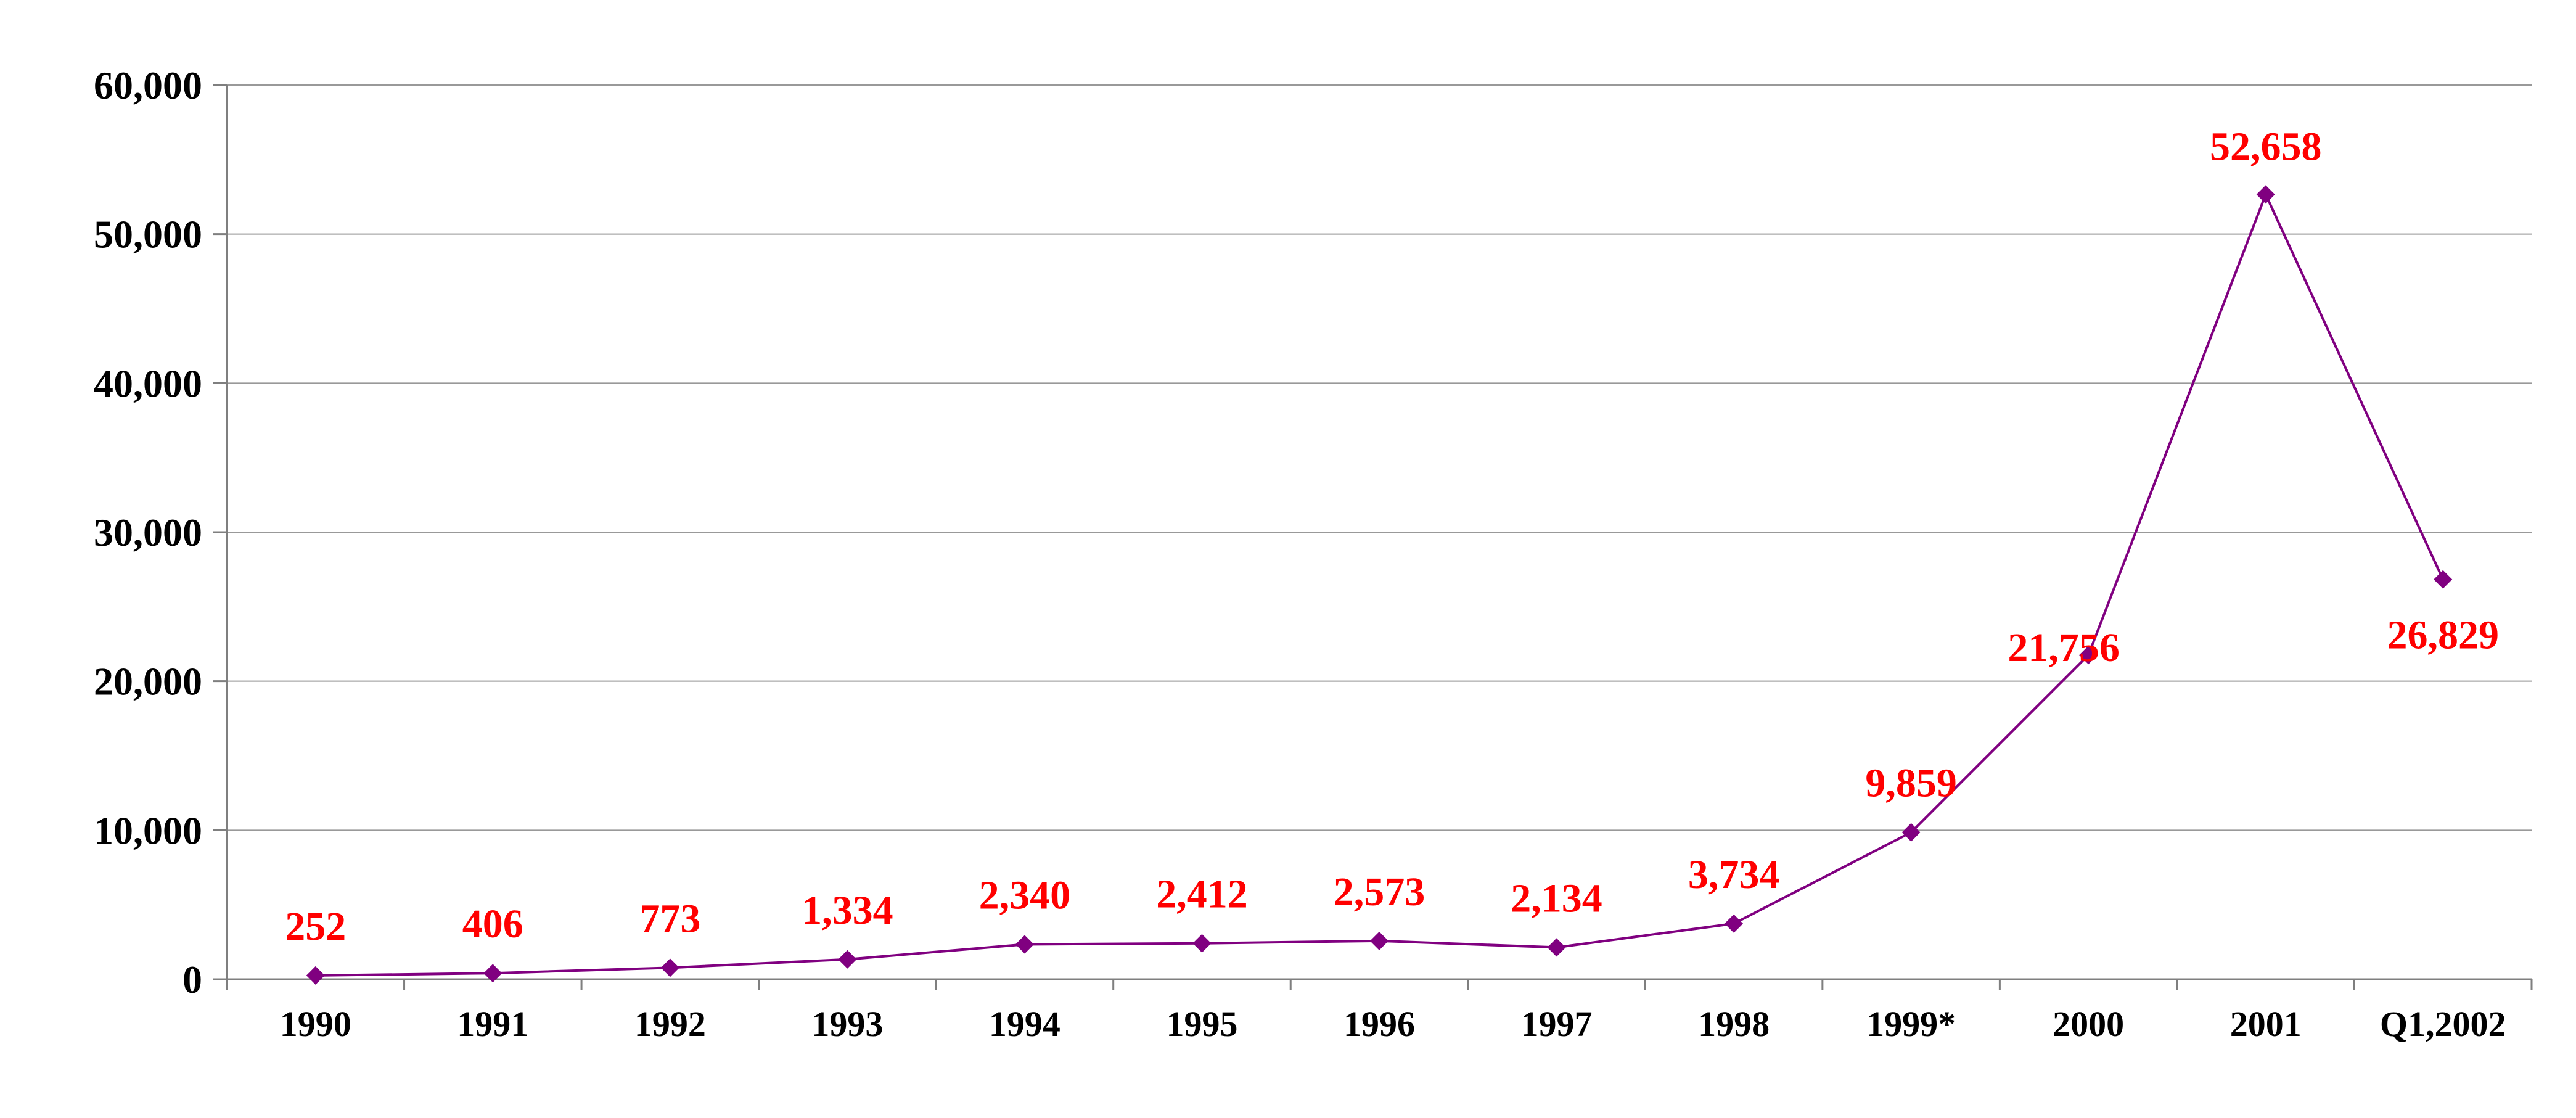 This screenshot has width=2576, height=1118. What do you see at coordinates (148, 235) in the screenshot?
I see `y-tick-label: 50,000` at bounding box center [148, 235].